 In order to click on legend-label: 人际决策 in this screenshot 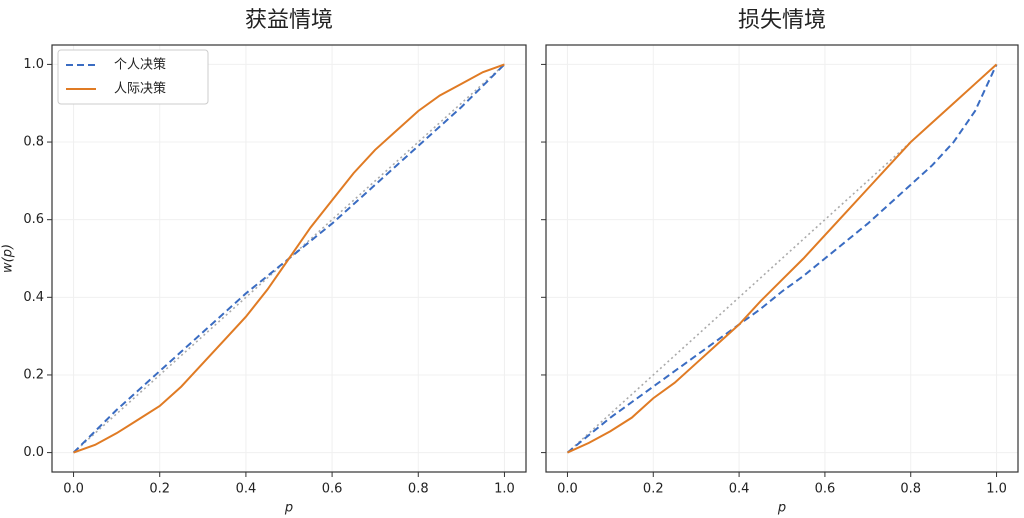, I will do `click(140, 89)`.